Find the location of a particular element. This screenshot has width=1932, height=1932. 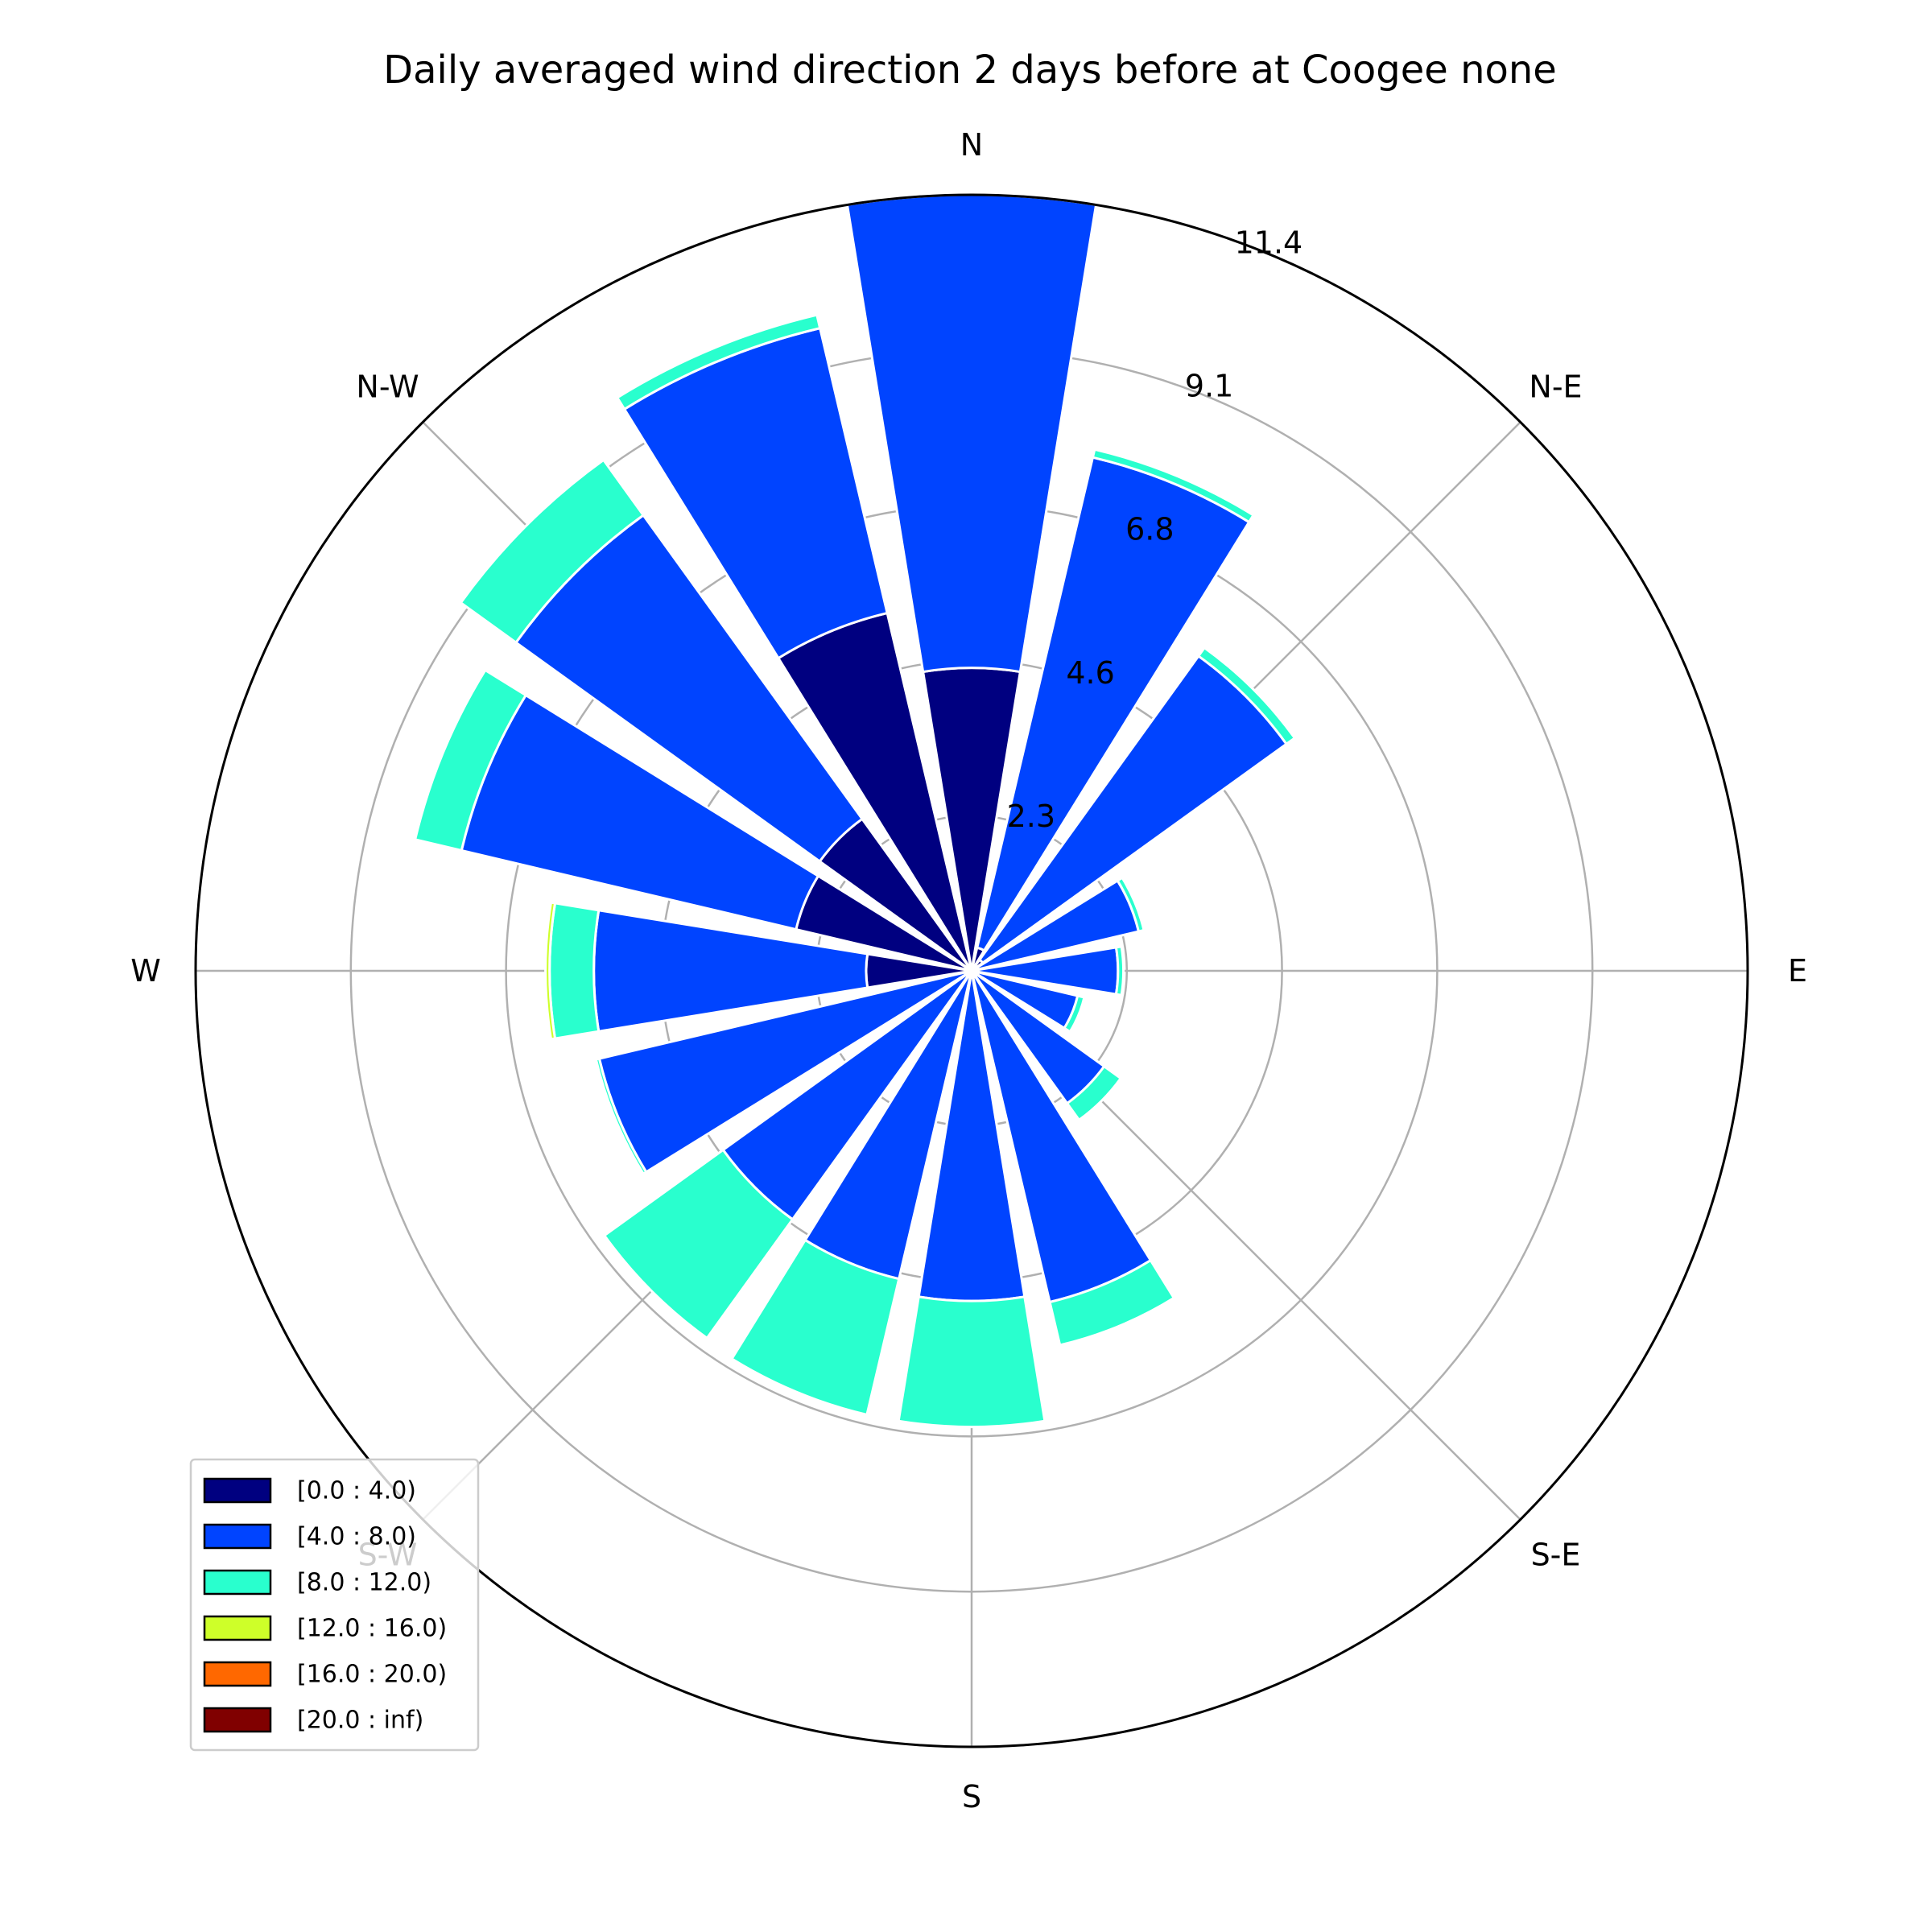

direction-label-w: W is located at coordinates (145, 971).